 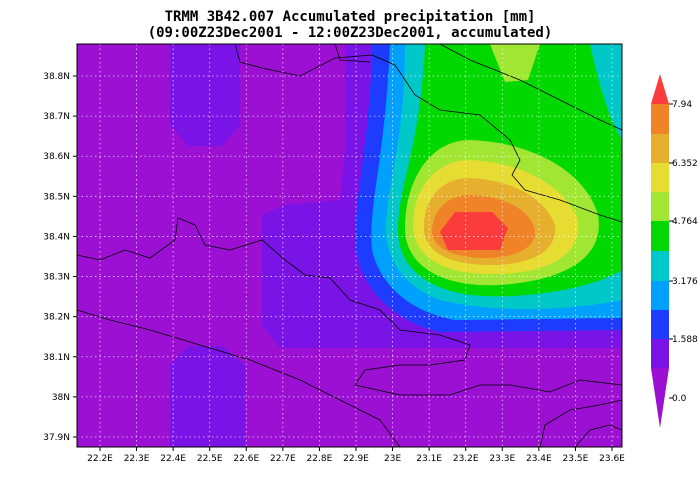 I want to click on x-tick-label: 22.7E, so click(x=283, y=459).